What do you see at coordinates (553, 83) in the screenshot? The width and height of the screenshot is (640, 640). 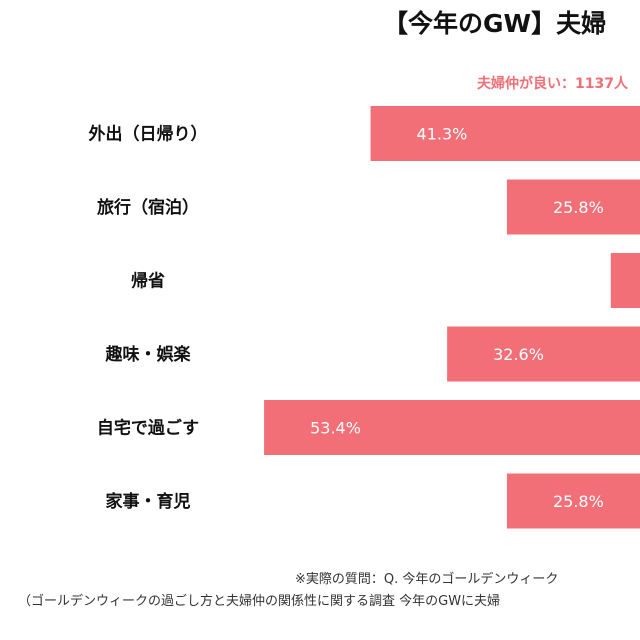 I see `chart-subtitle: 夫婦仲が良い：1137人` at bounding box center [553, 83].